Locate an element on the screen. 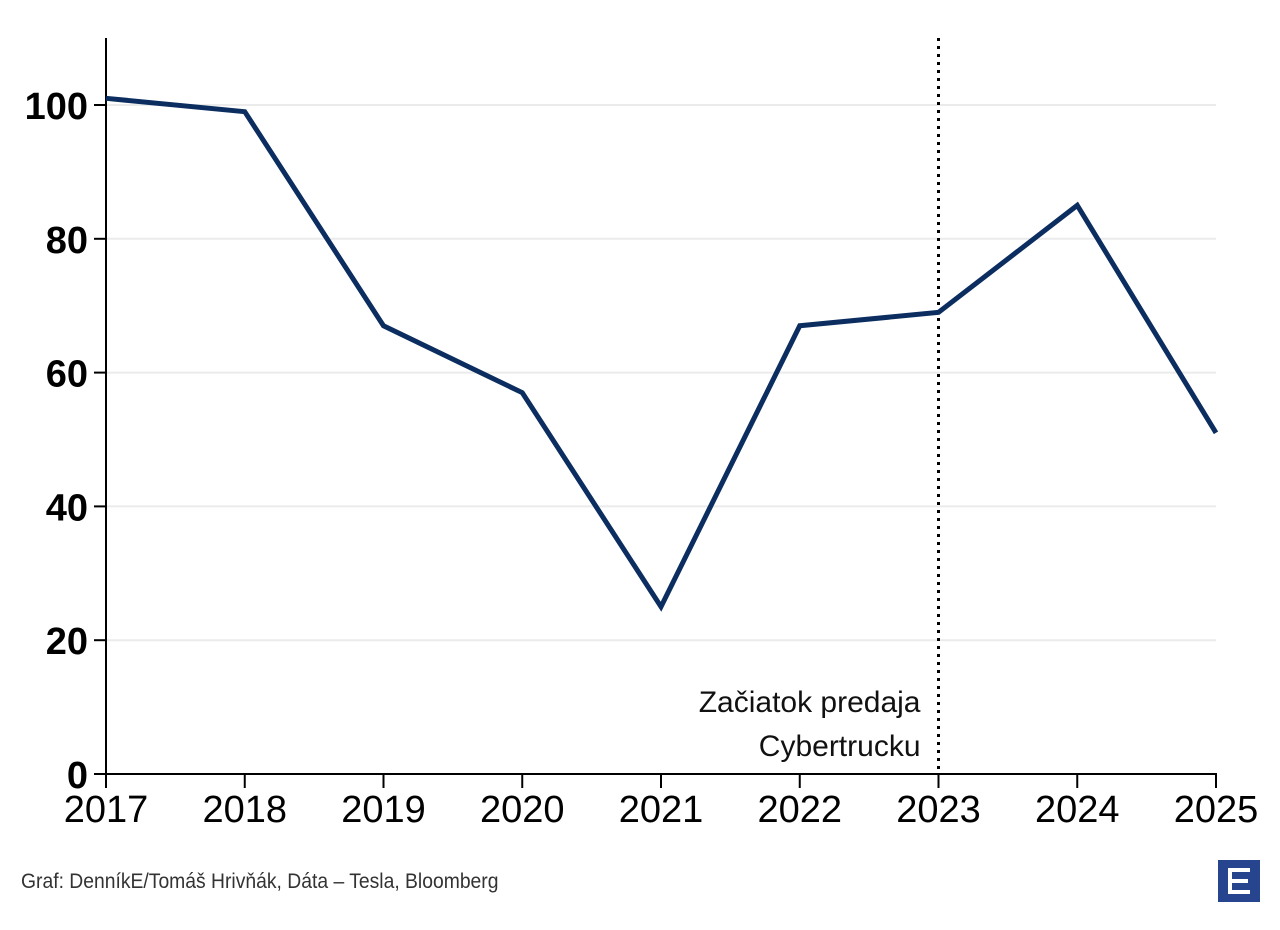  cybertruck-annotation: Začiatok predaja Cybertrucku is located at coordinates (819, 406).